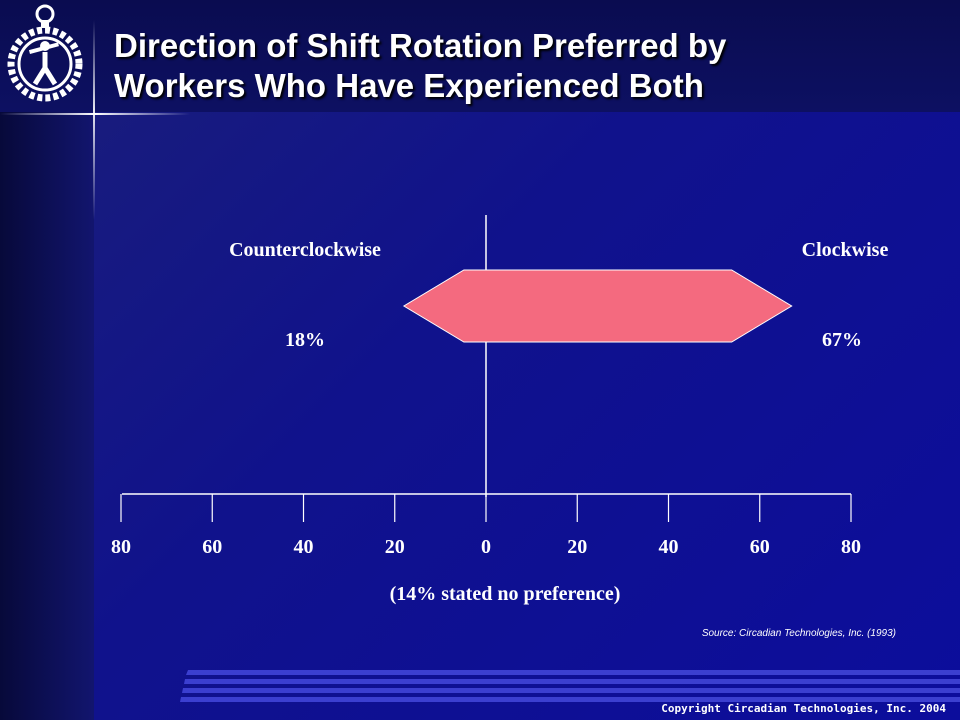 This screenshot has height=720, width=960. Describe the element at coordinates (842, 340) in the screenshot. I see `value-label-clockwise: 67%` at that location.